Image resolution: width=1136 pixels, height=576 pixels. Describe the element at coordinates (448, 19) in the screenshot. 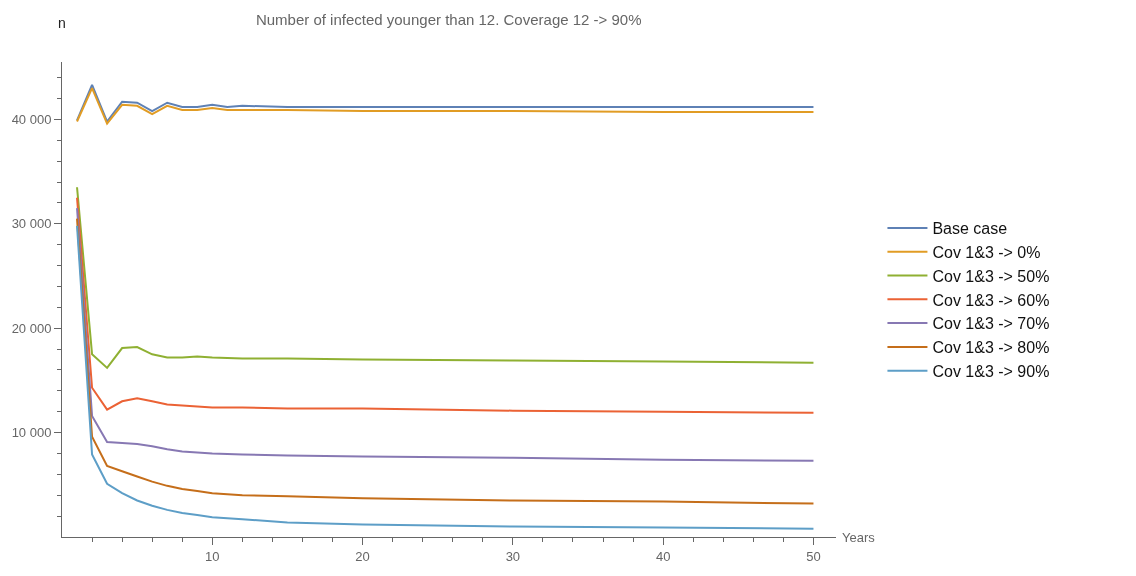

I see `chart-title: Number of infected younger than 12. Coverage 12 -> 90%` at that location.